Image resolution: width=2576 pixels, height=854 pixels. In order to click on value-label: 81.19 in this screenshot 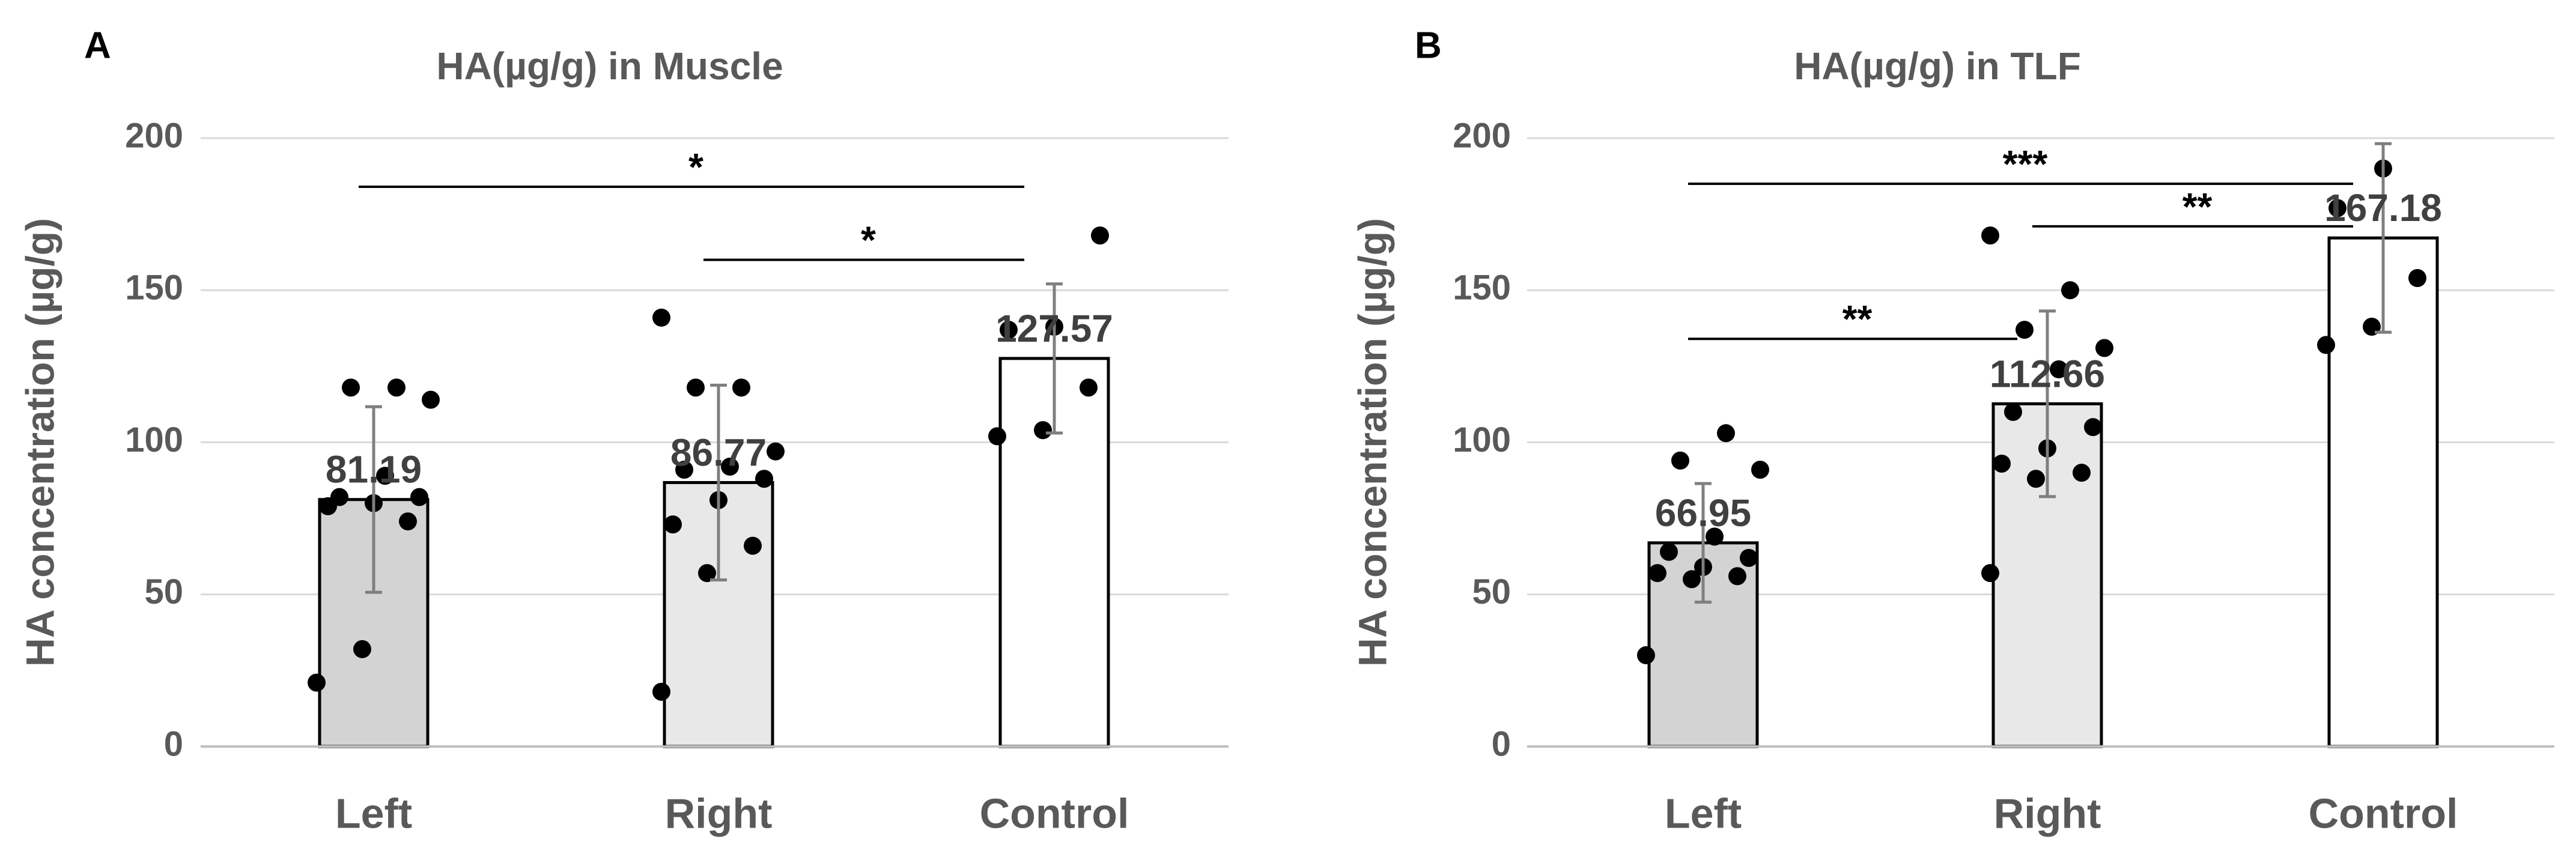, I will do `click(374, 469)`.